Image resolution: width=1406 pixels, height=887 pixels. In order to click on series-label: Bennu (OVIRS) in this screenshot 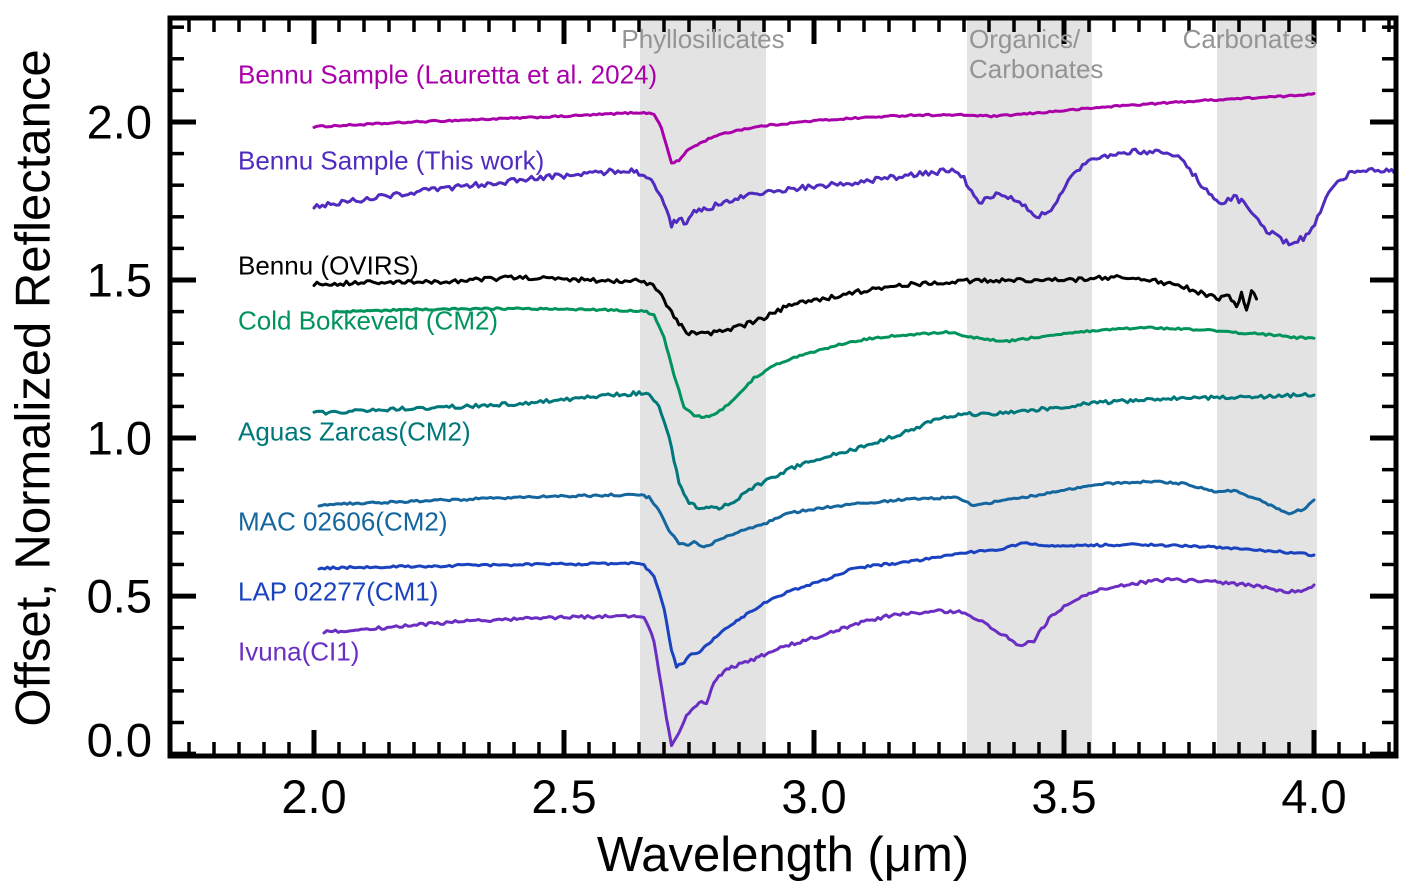, I will do `click(328, 265)`.